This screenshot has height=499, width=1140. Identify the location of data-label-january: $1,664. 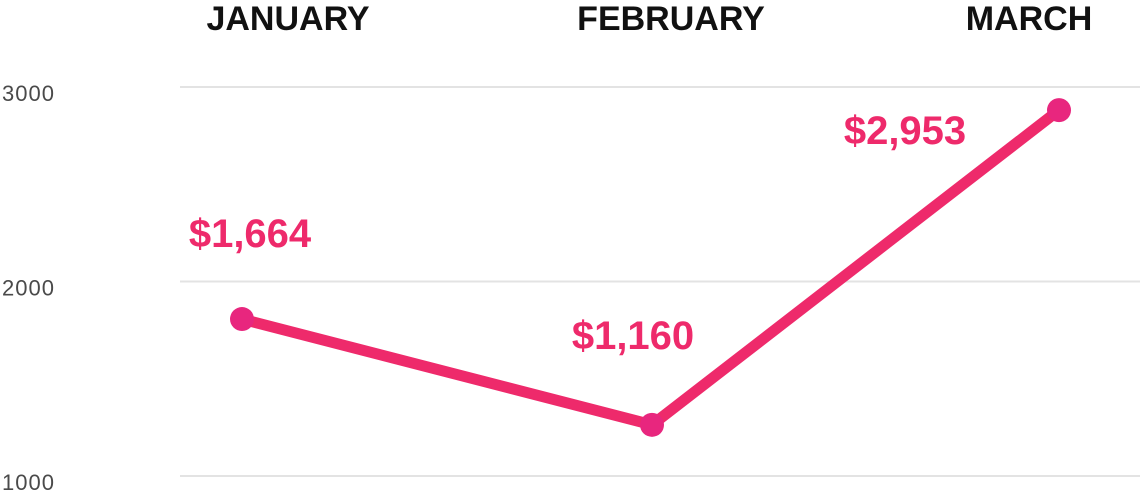
(250, 234).